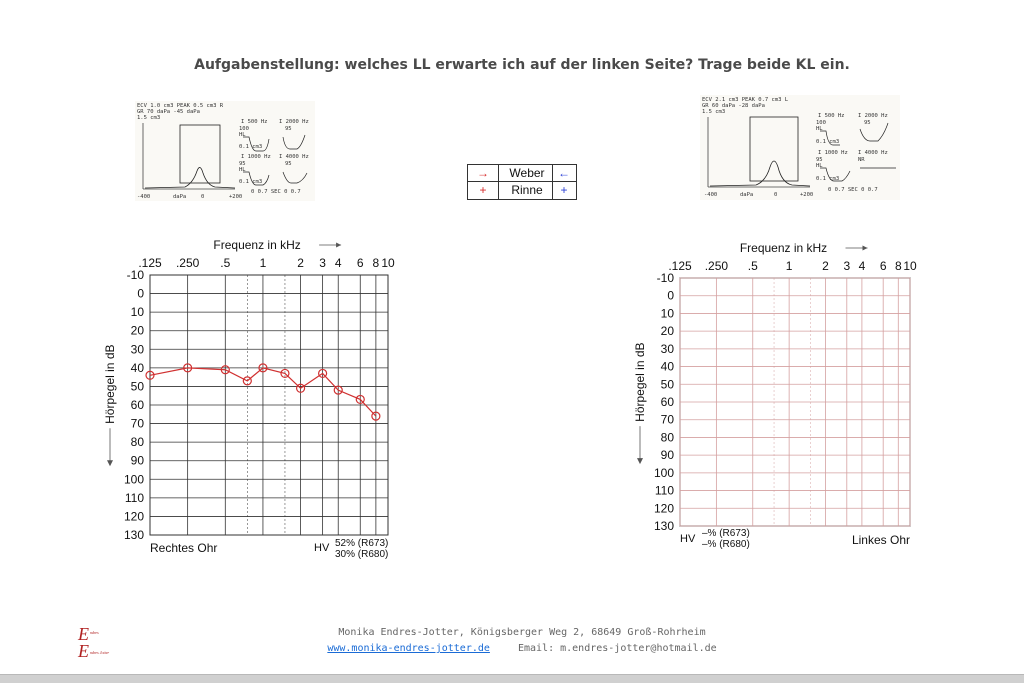 Image resolution: width=1024 pixels, height=683 pixels. What do you see at coordinates (688, 539) in the screenshot?
I see `hv-label: HV` at bounding box center [688, 539].